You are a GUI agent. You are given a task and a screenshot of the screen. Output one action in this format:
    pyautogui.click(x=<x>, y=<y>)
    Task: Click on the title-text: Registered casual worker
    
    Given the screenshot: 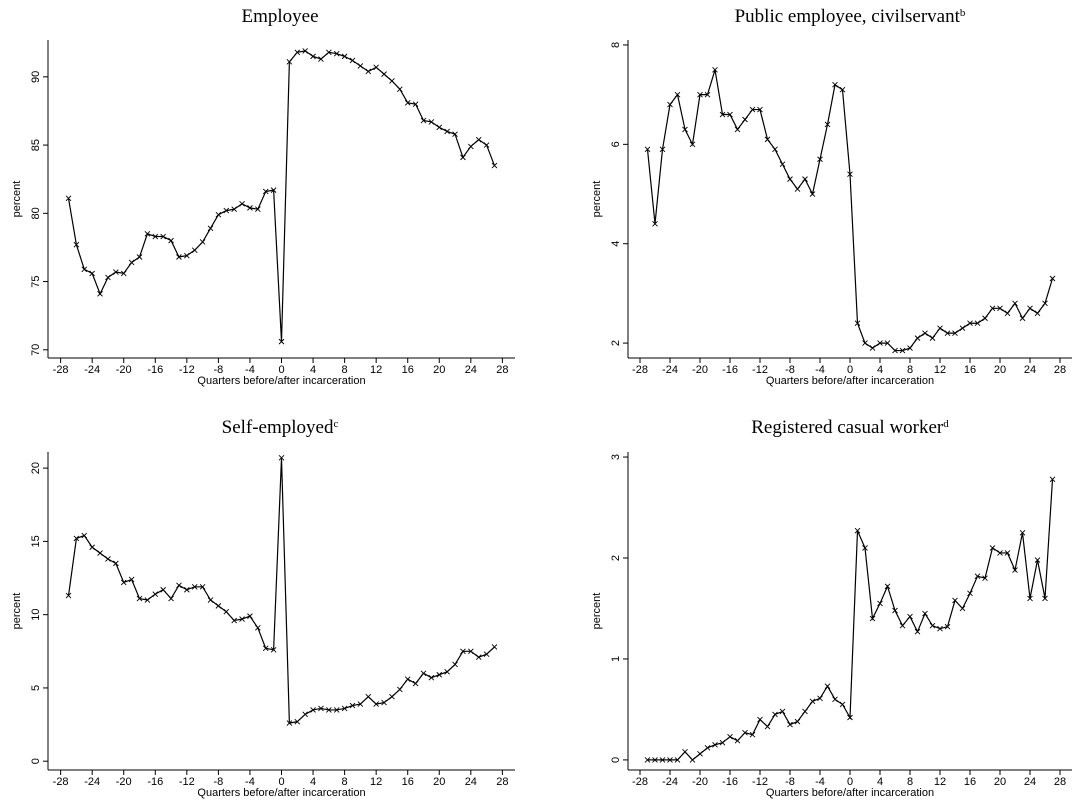 What is the action you would take?
    pyautogui.click(x=847, y=427)
    